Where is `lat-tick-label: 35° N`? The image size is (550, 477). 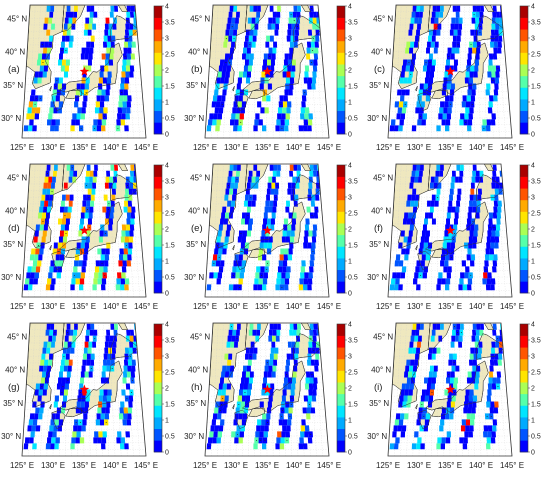 lat-tick-label: 35° N is located at coordinates (379, 403).